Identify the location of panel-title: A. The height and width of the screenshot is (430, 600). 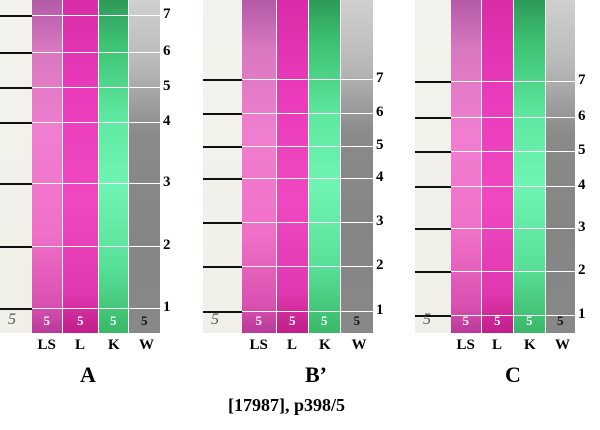
(88, 374).